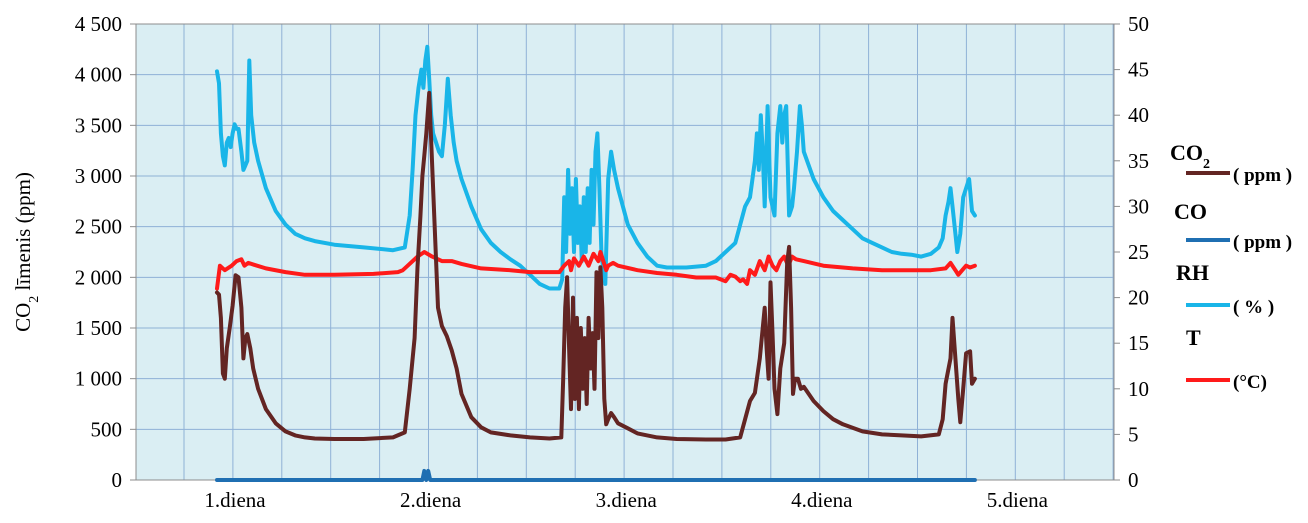 The width and height of the screenshot is (1308, 523). I want to click on y-axis-label-subscript: 2, so click(34, 299).